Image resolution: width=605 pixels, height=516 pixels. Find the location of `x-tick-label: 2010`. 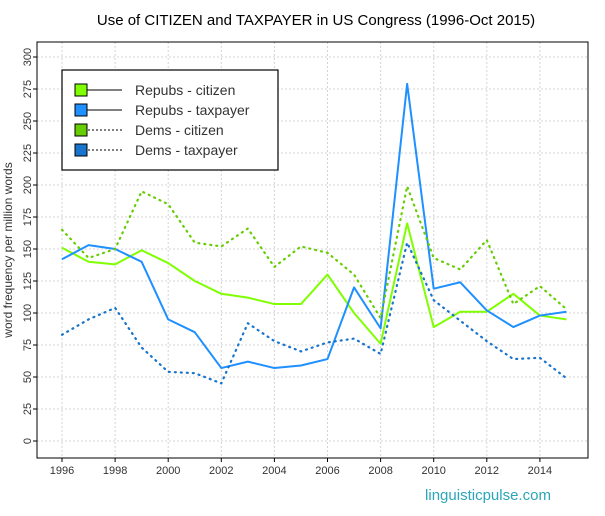

x-tick-label: 2010 is located at coordinates (433, 471).